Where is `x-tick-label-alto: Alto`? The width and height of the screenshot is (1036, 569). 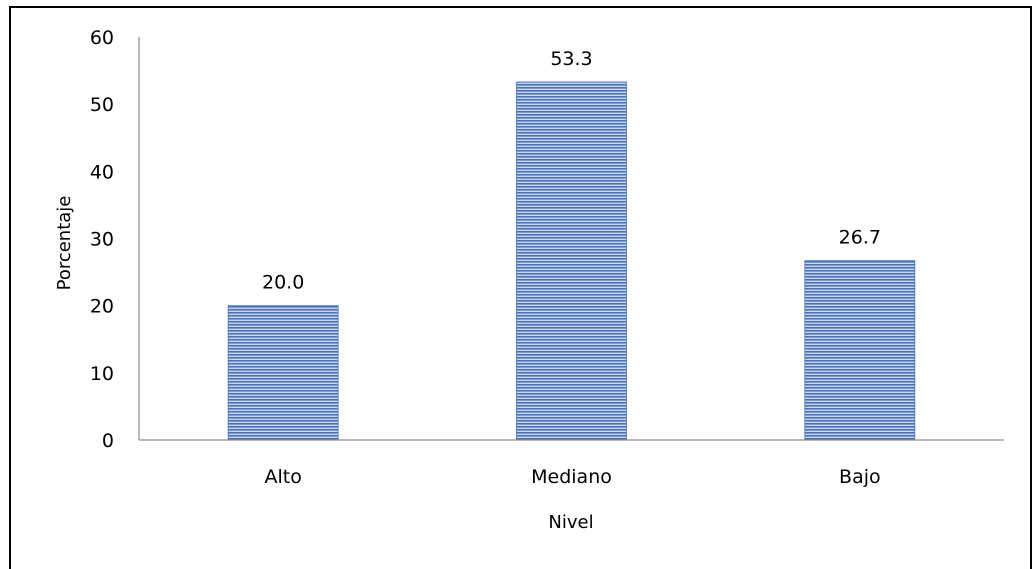 x-tick-label-alto: Alto is located at coordinates (282, 477).